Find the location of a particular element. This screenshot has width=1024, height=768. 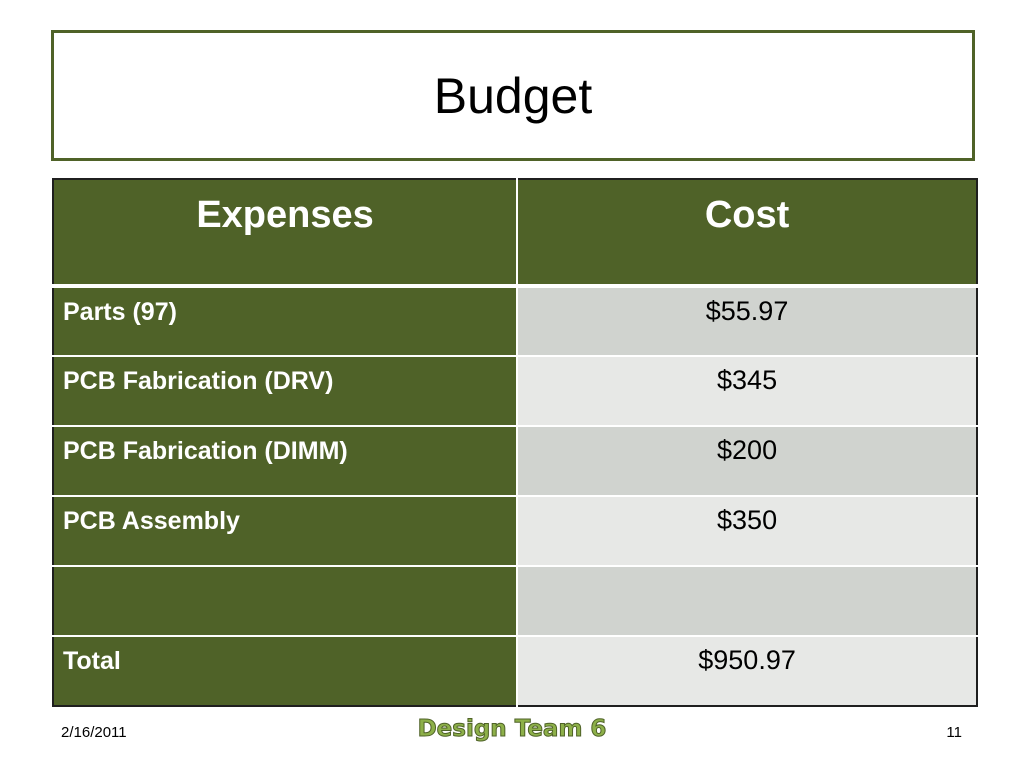

footer-page-number: 11 is located at coordinates (954, 732).